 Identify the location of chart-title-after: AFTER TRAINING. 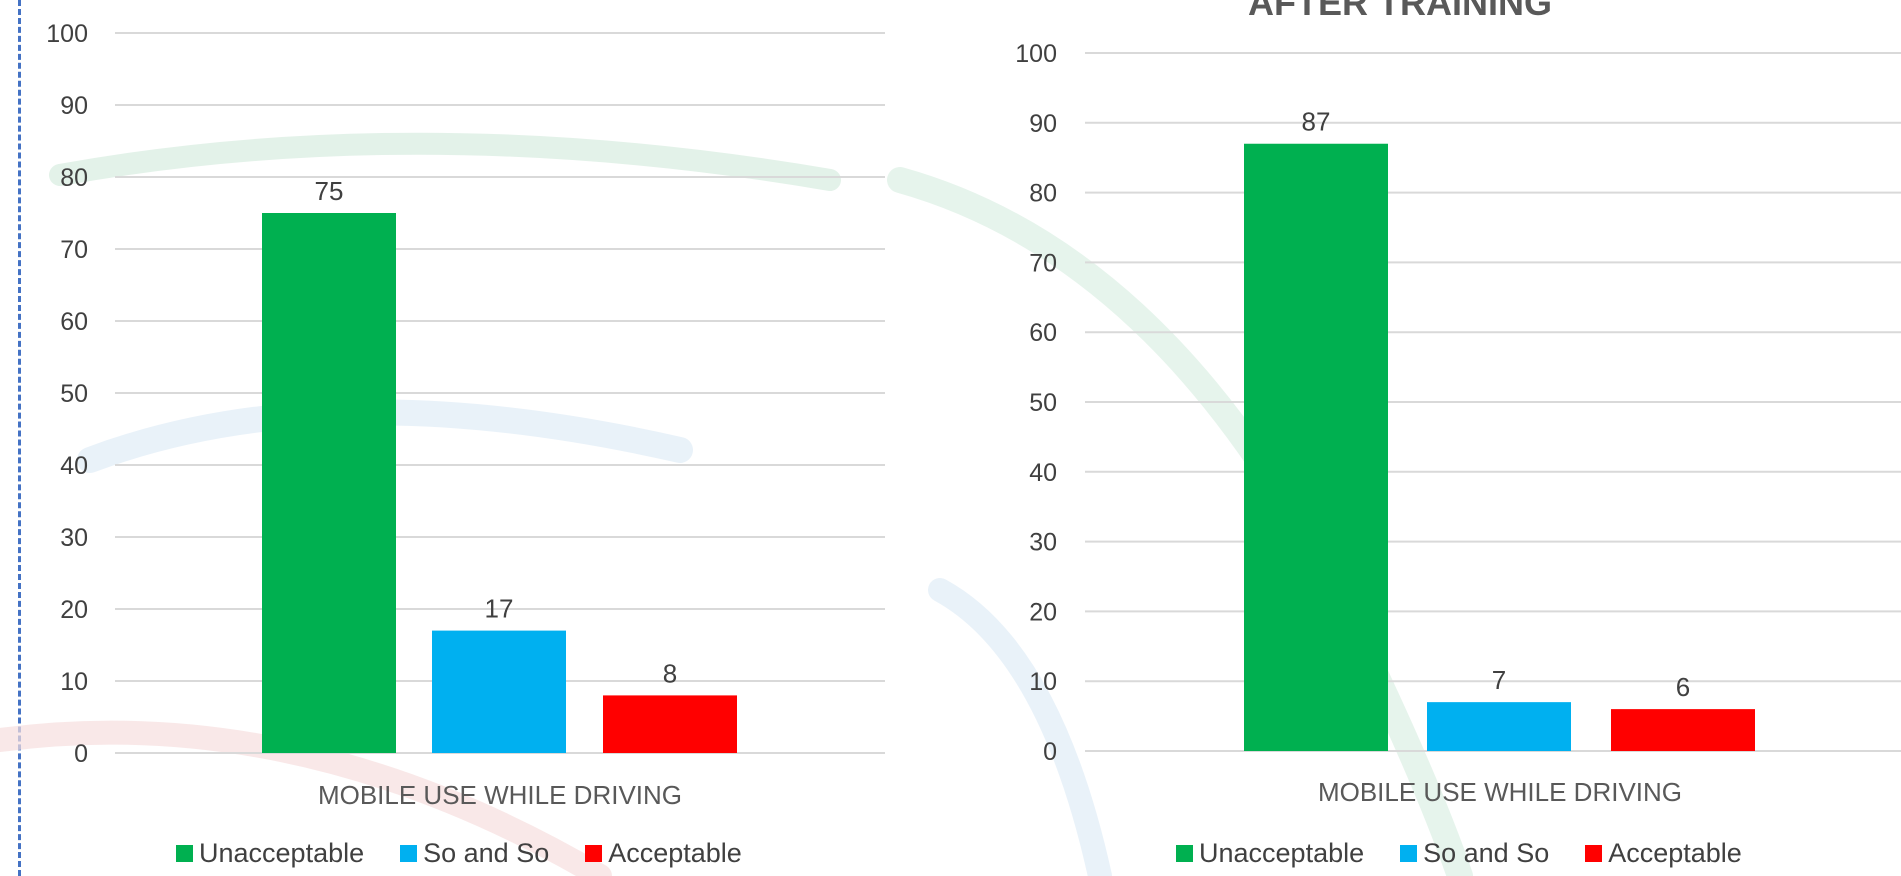
(1400, 11).